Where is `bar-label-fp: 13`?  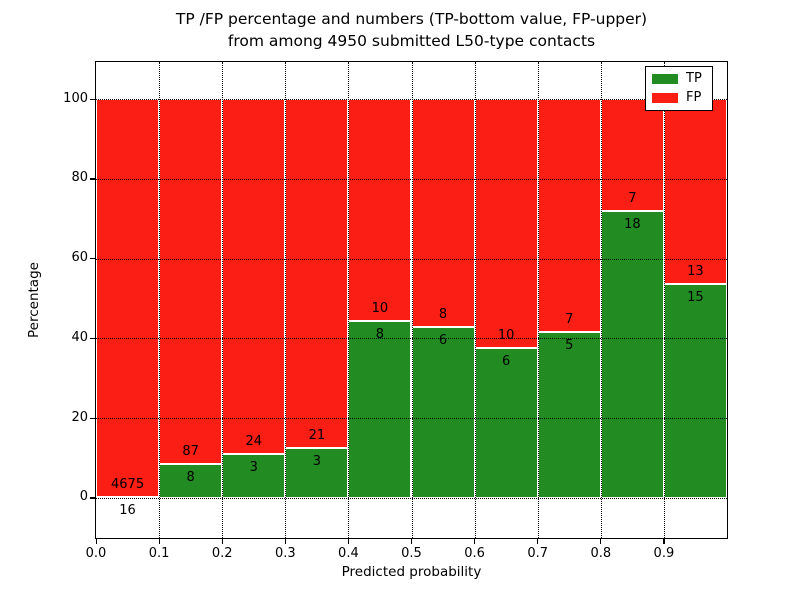 bar-label-fp: 13 is located at coordinates (695, 272).